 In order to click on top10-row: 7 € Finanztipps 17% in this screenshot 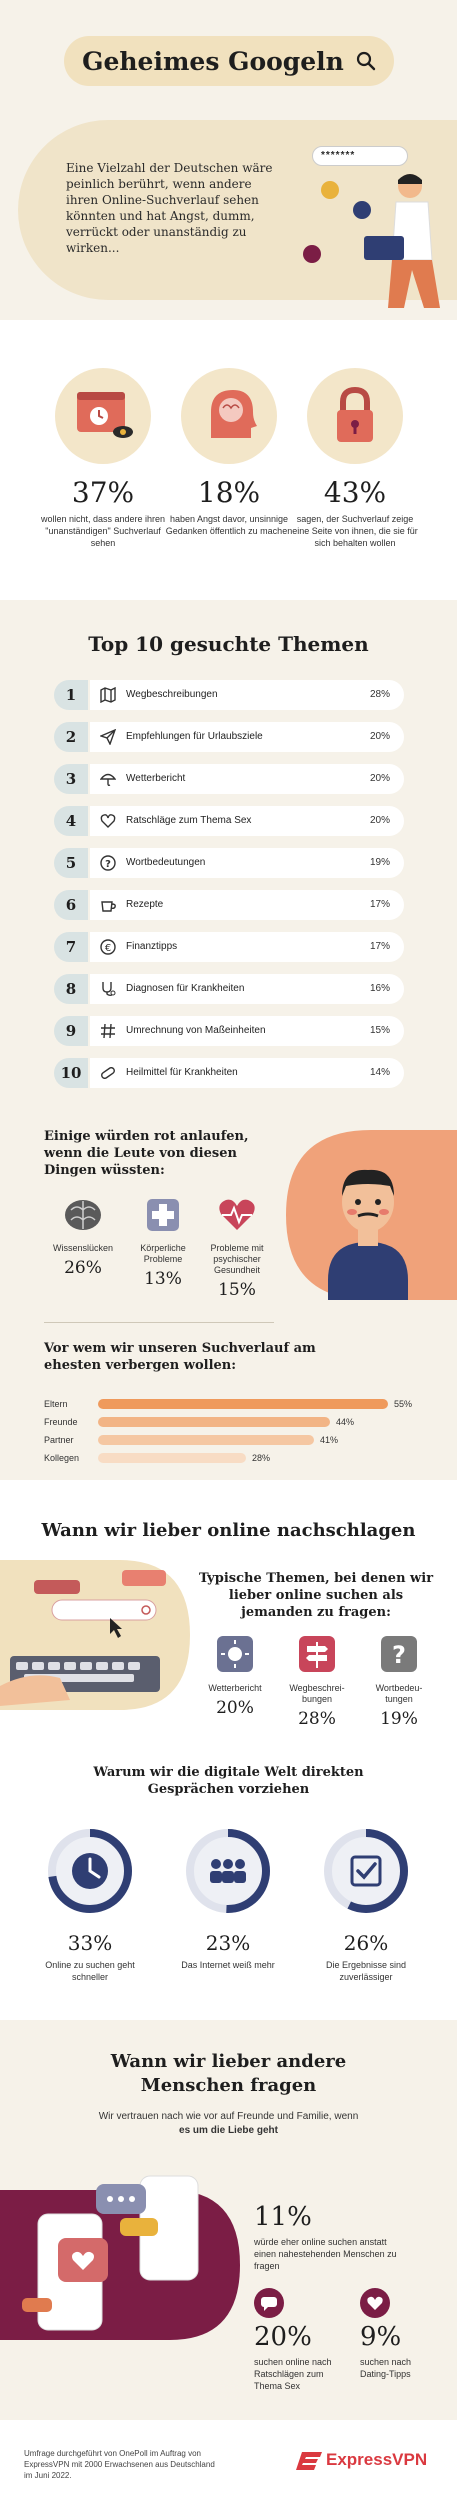, I will do `click(229, 947)`.